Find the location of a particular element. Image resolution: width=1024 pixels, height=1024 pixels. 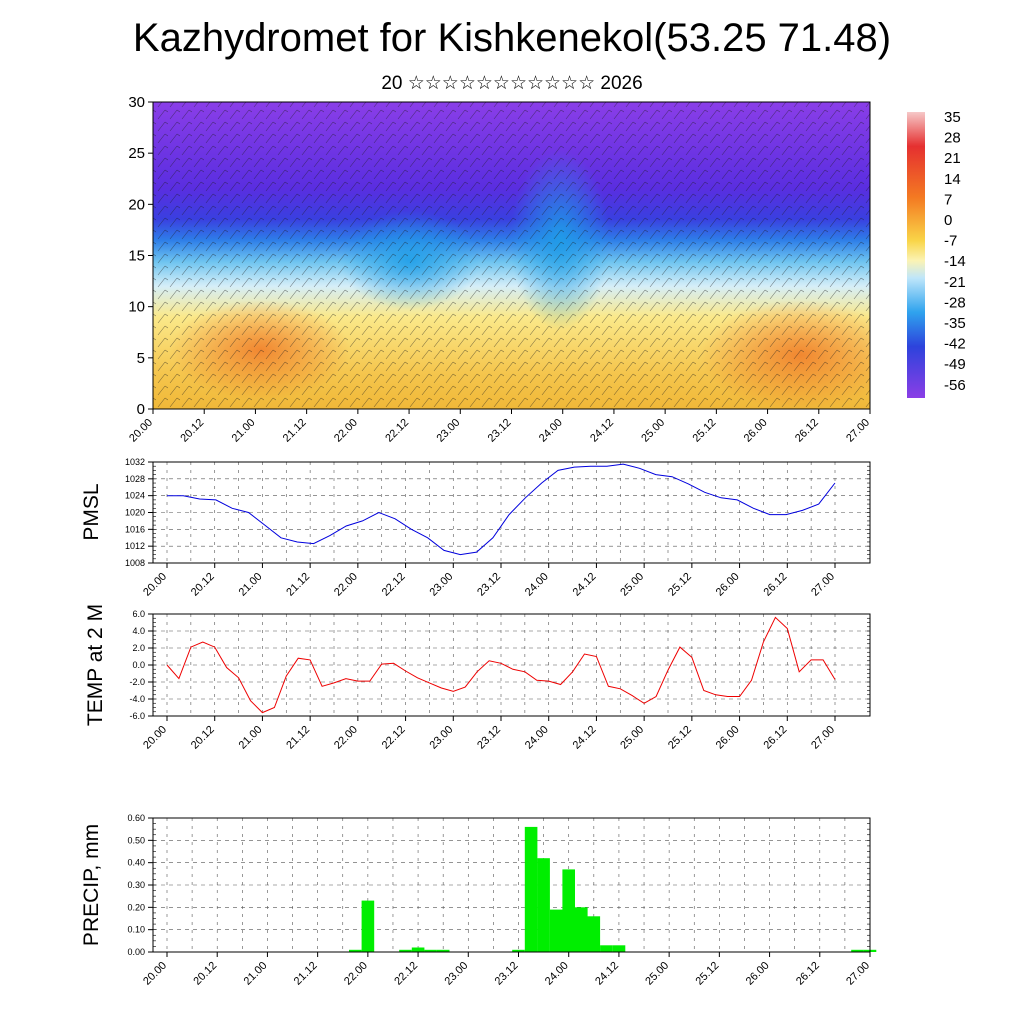

colorbar-label: 14 is located at coordinates (952, 179).